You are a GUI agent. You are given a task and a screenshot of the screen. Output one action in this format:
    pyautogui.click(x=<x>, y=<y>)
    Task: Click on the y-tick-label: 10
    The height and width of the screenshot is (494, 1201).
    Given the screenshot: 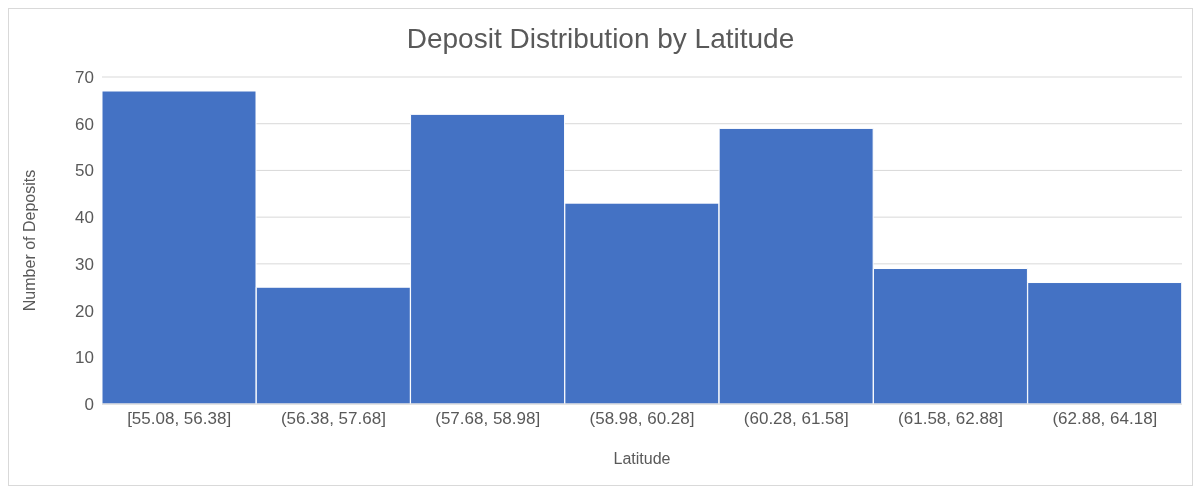 What is the action you would take?
    pyautogui.click(x=84, y=358)
    